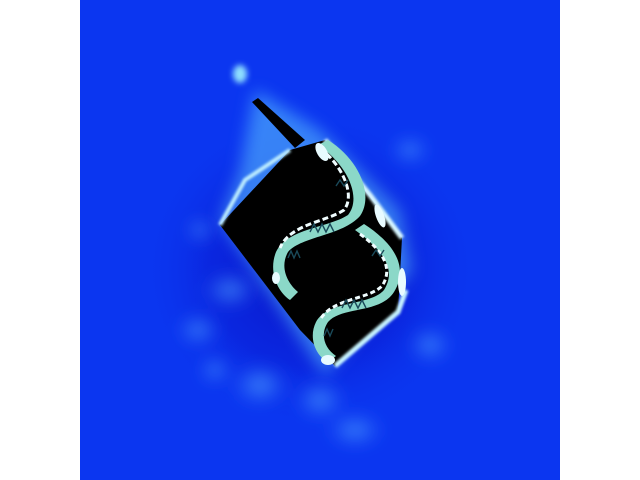 The height and width of the screenshot is (480, 640). I want to click on ribbon-lower, so click(356, 293).